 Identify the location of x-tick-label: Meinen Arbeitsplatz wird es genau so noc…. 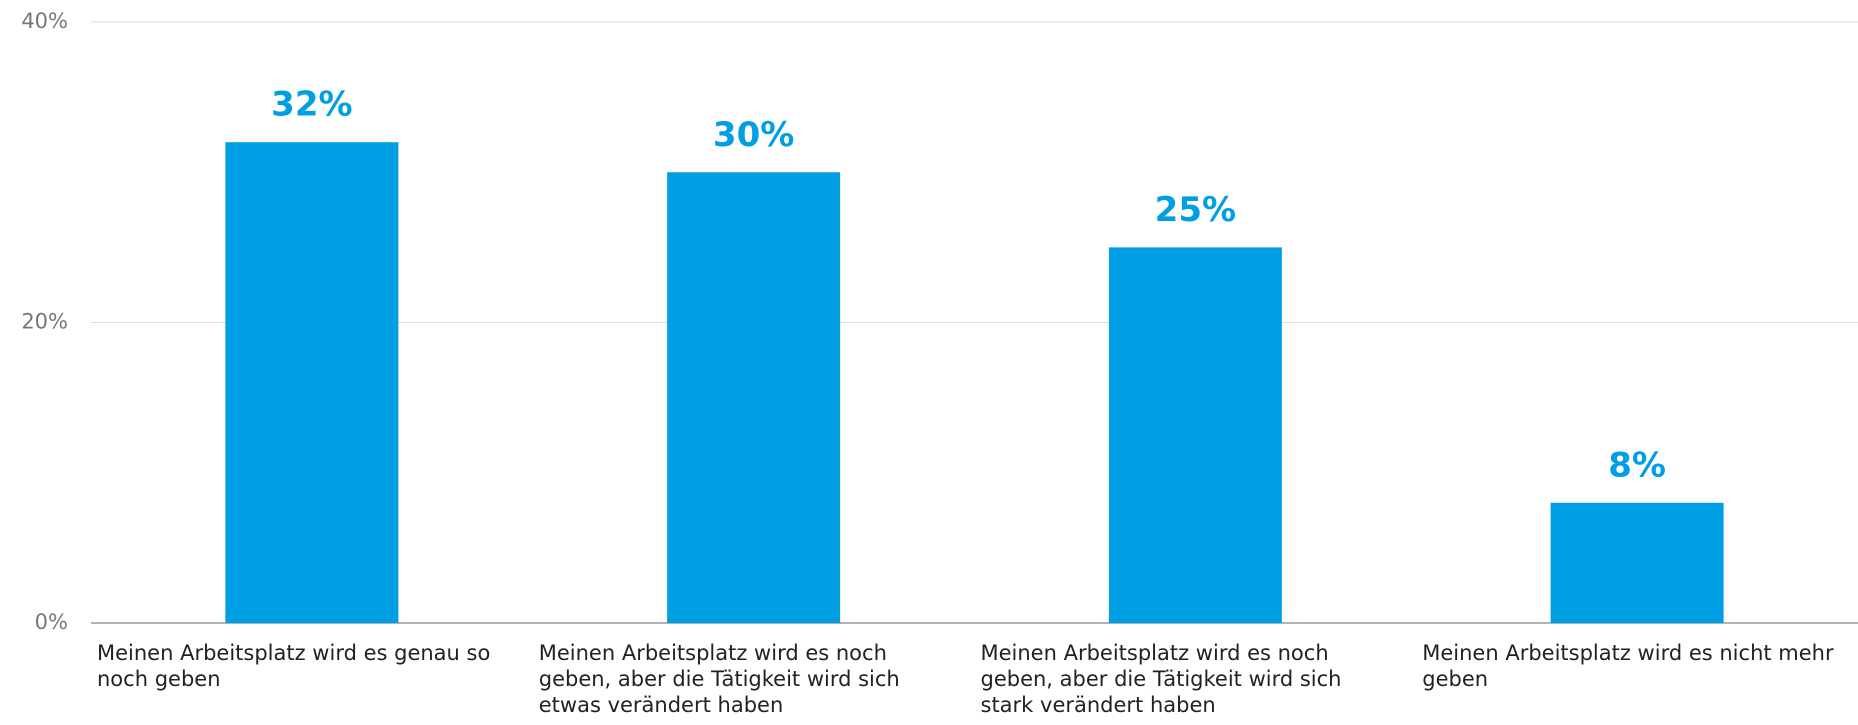
(294, 666).